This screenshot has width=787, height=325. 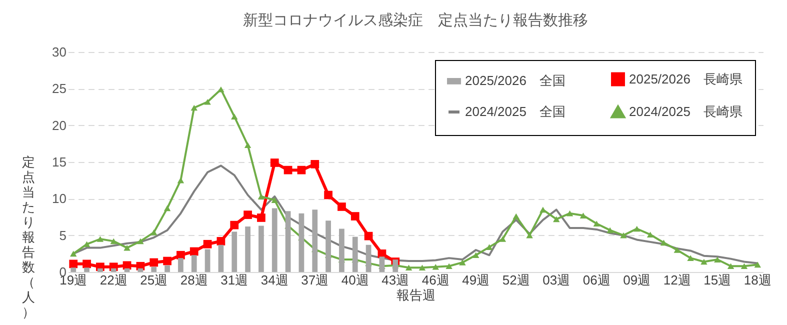 I want to click on x-tick-label: 18週, so click(x=758, y=280).